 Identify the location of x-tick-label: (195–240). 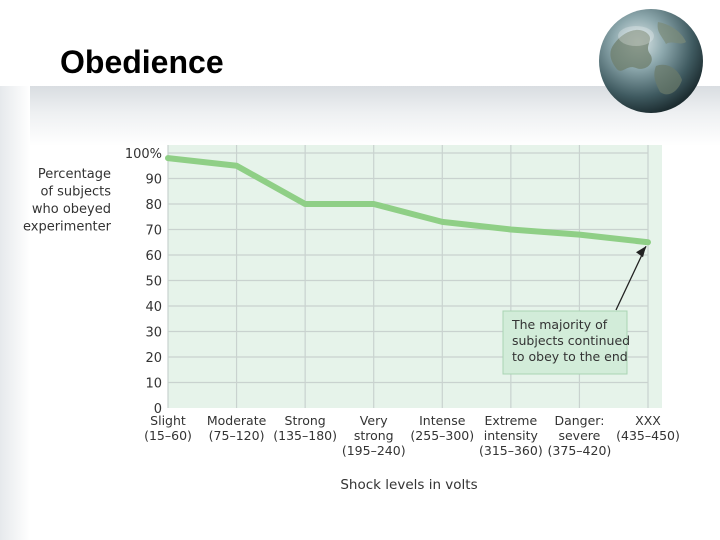
(374, 450).